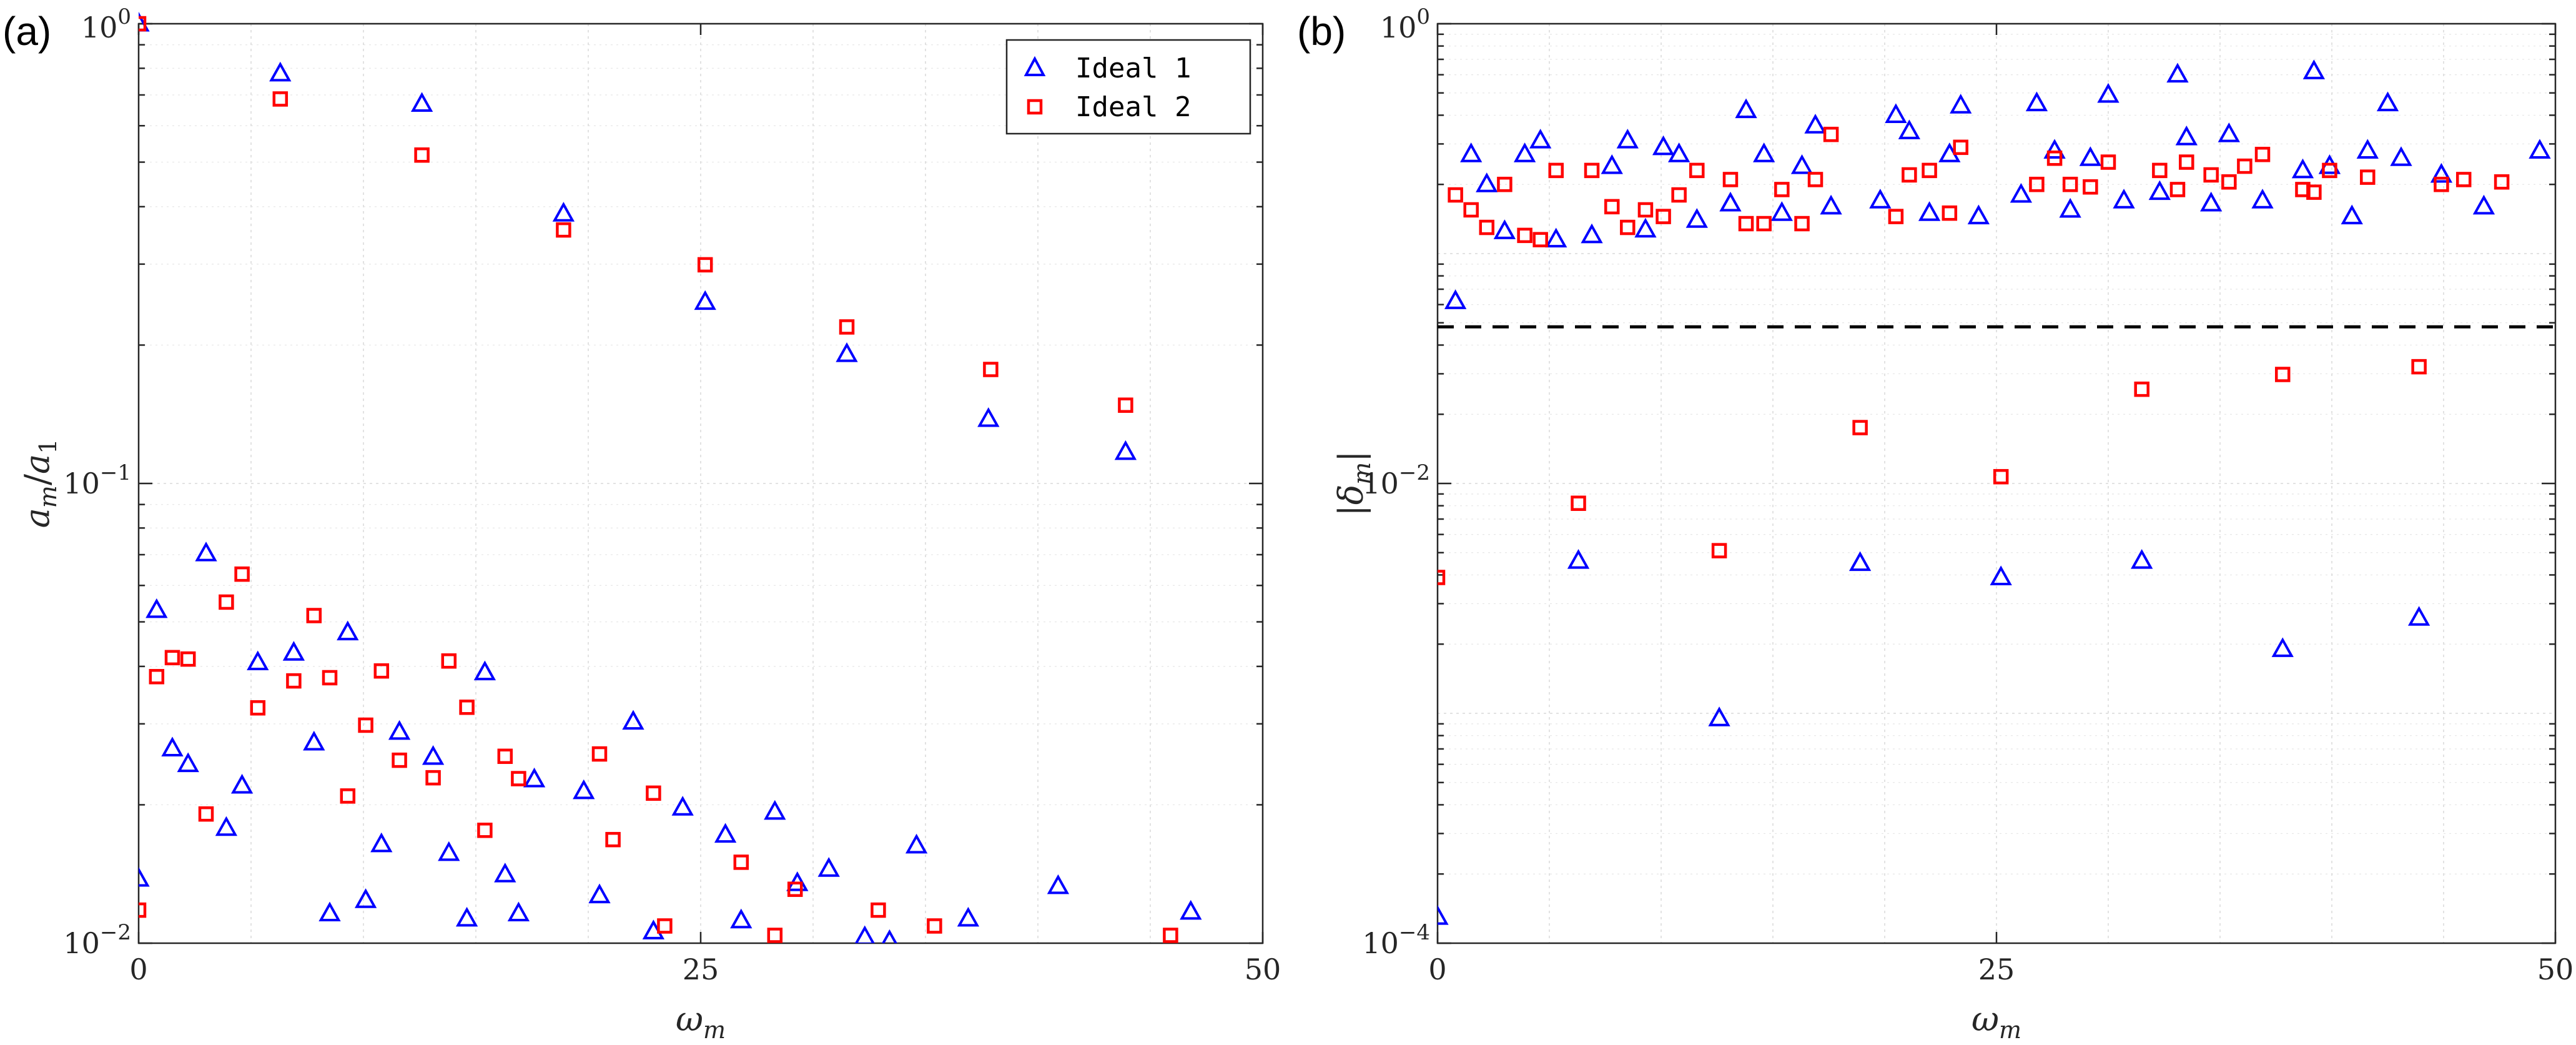 The image size is (2576, 1045). Describe the element at coordinates (1354, 484) in the screenshot. I see `y-axis-label: |δm|` at that location.